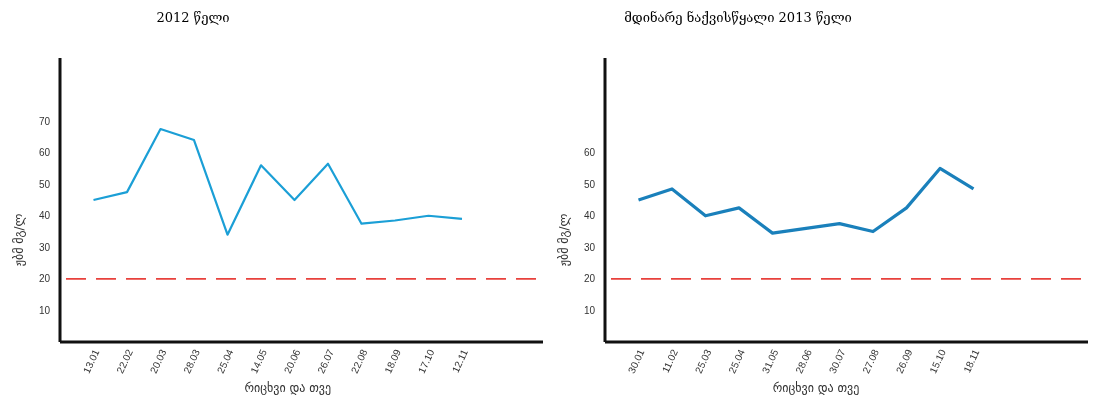 The image size is (1112, 407). What do you see at coordinates (192, 361) in the screenshot?
I see `x-tick-label: 28.03` at bounding box center [192, 361].